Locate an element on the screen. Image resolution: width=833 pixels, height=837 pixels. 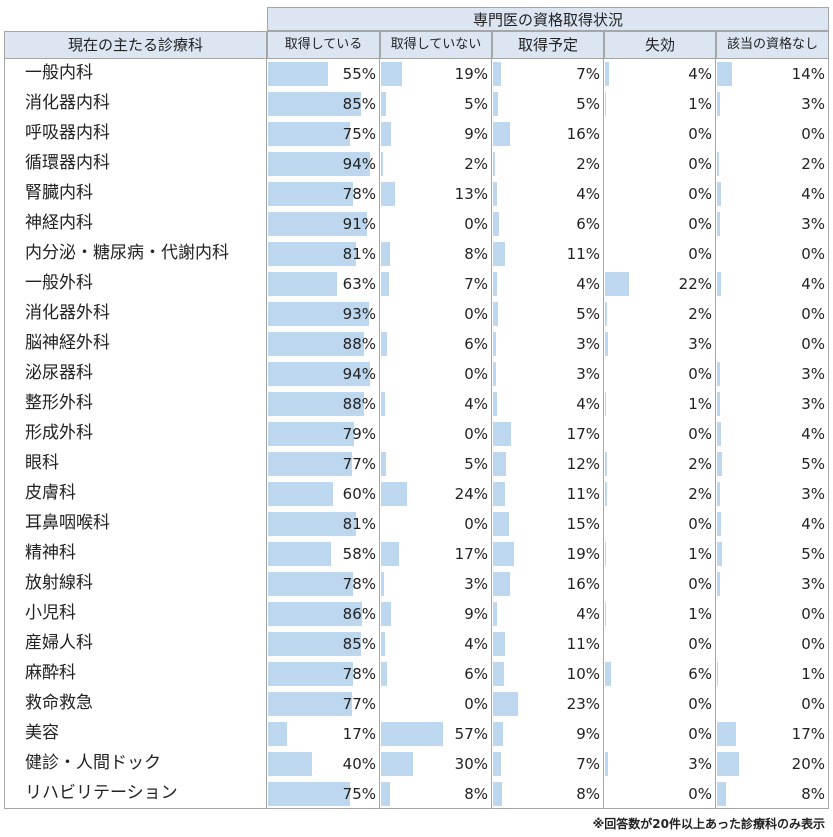
value-cell: 15% is located at coordinates (548, 524).